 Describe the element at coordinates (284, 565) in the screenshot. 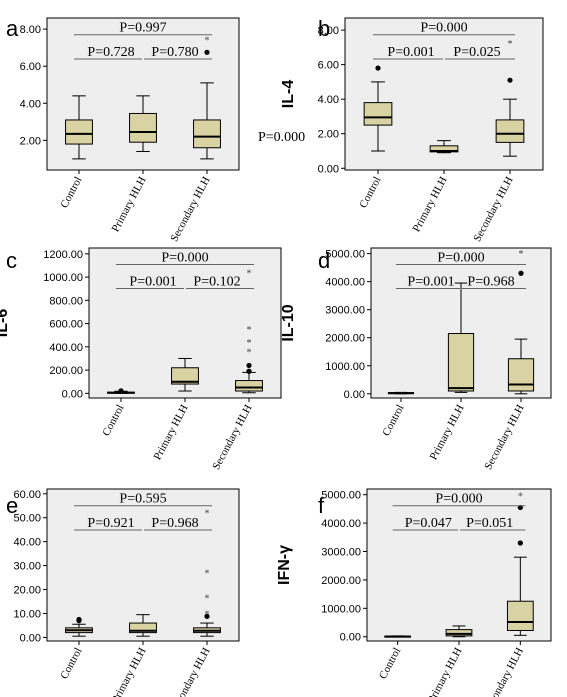

I see `y-axis-label: IFN-γ` at that location.